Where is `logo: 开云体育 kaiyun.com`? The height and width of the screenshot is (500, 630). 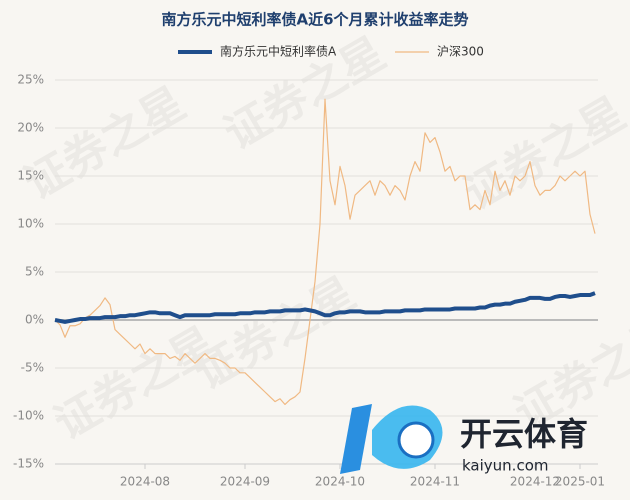
logo: 开云体育 kaiyun.com is located at coordinates (464, 439).